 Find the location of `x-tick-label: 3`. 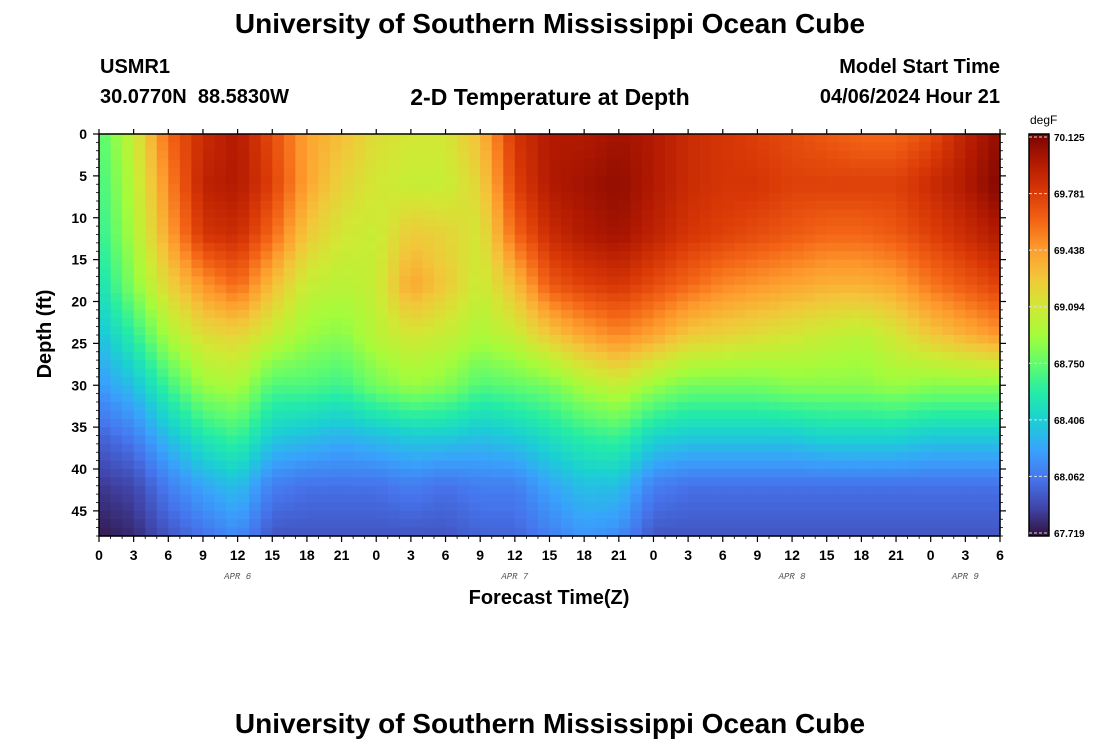

x-tick-label: 3 is located at coordinates (134, 555).